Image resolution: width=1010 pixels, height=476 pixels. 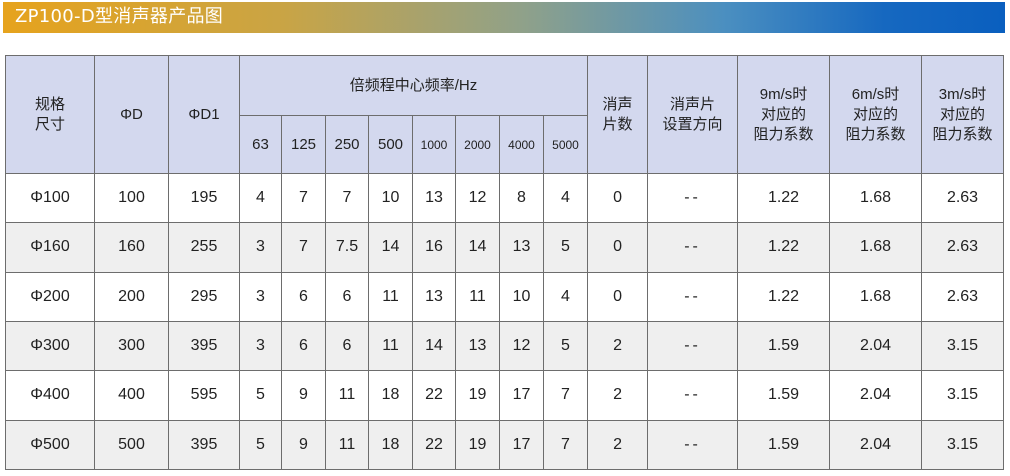 What do you see at coordinates (783, 94) in the screenshot?
I see `header-r9-line1: 9m/s时` at bounding box center [783, 94].